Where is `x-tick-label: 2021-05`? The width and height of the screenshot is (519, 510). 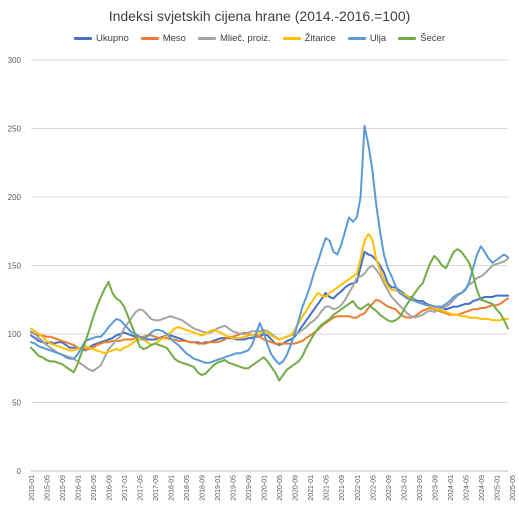 x-tick-label: 2021-05 is located at coordinates (327, 488).